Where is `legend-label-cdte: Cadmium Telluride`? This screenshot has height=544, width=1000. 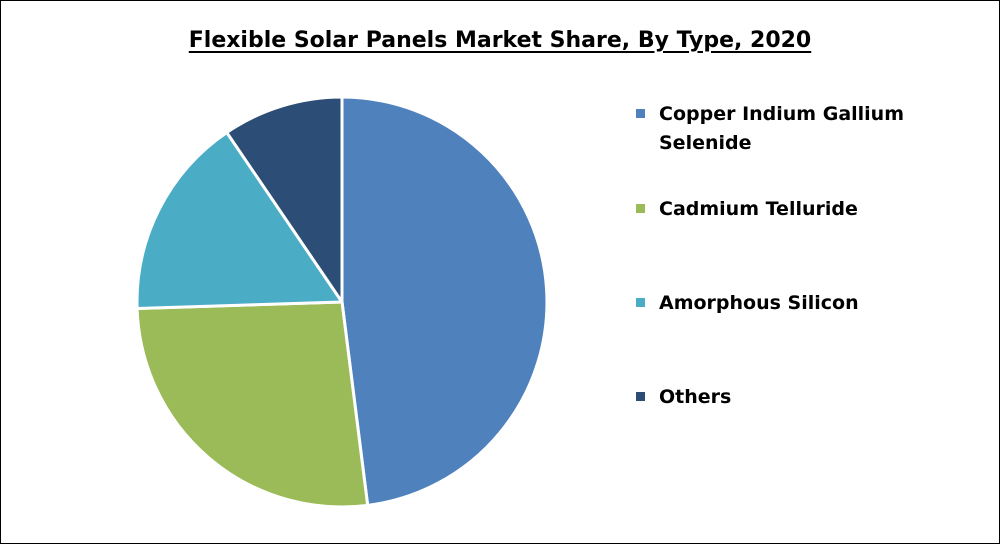
legend-label-cdte: Cadmium Telluride is located at coordinates (758, 209).